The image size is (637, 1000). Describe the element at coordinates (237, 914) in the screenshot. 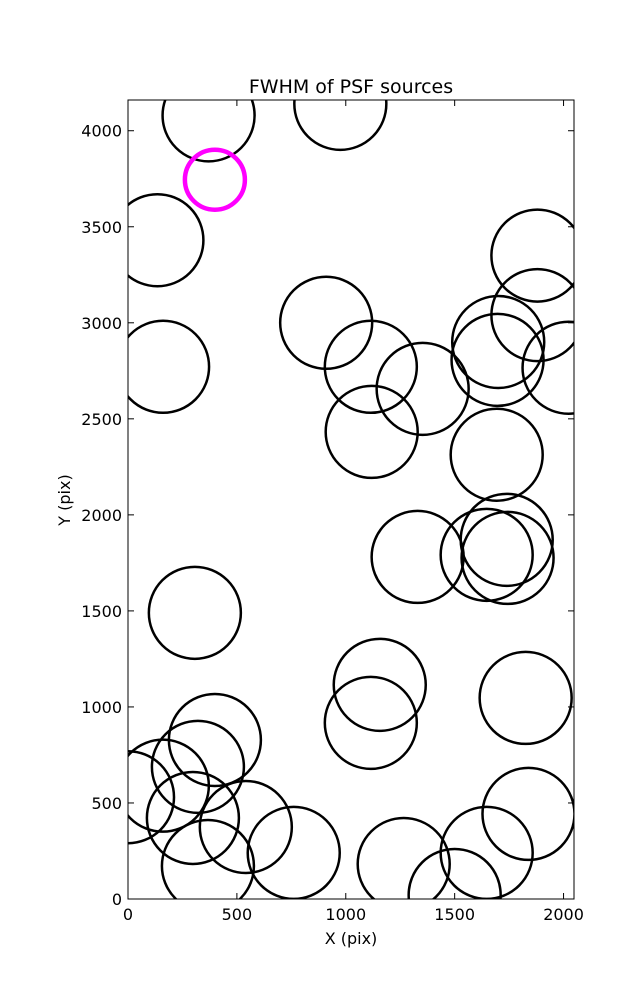

I see `x-tick-label: 500` at that location.